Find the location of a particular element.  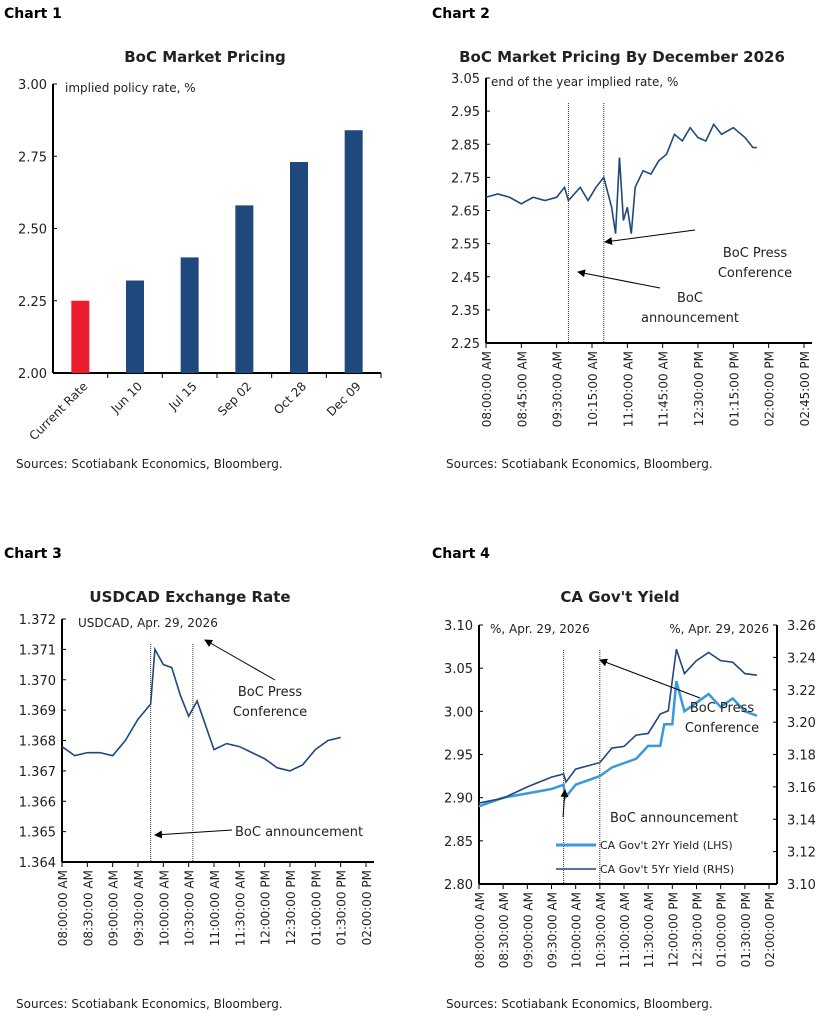

y-tick-label-right: 3.18 is located at coordinates (801, 756).